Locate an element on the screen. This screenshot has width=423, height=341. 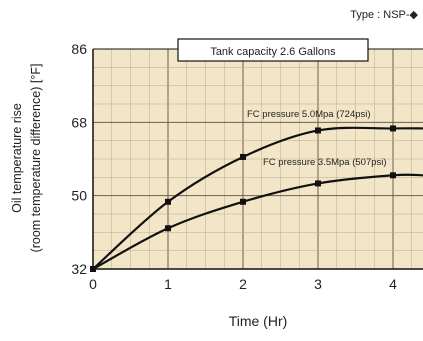
y-axis-label-line1: Oil temperature rise is located at coordinates (17, 158).